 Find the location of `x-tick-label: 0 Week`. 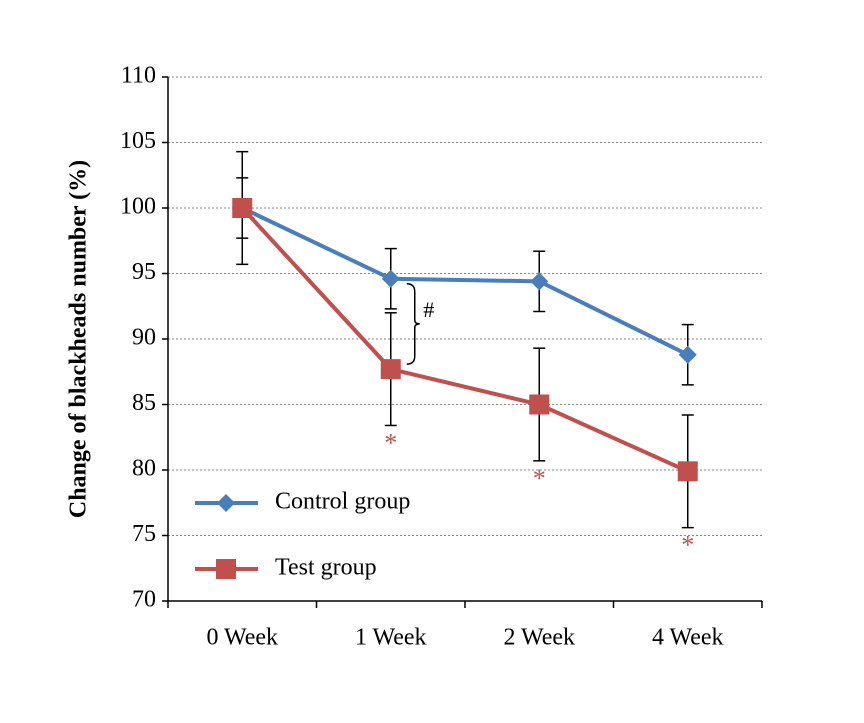

x-tick-label: 0 Week is located at coordinates (242, 638).